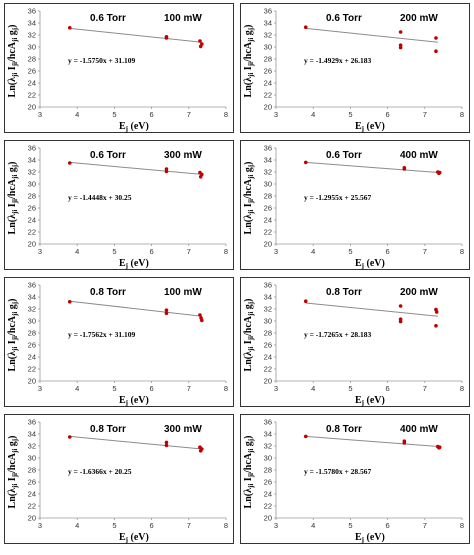  Describe the element at coordinates (338, 471) in the screenshot. I see `fit-equation: y = -1.5780x + 28.567` at that location.